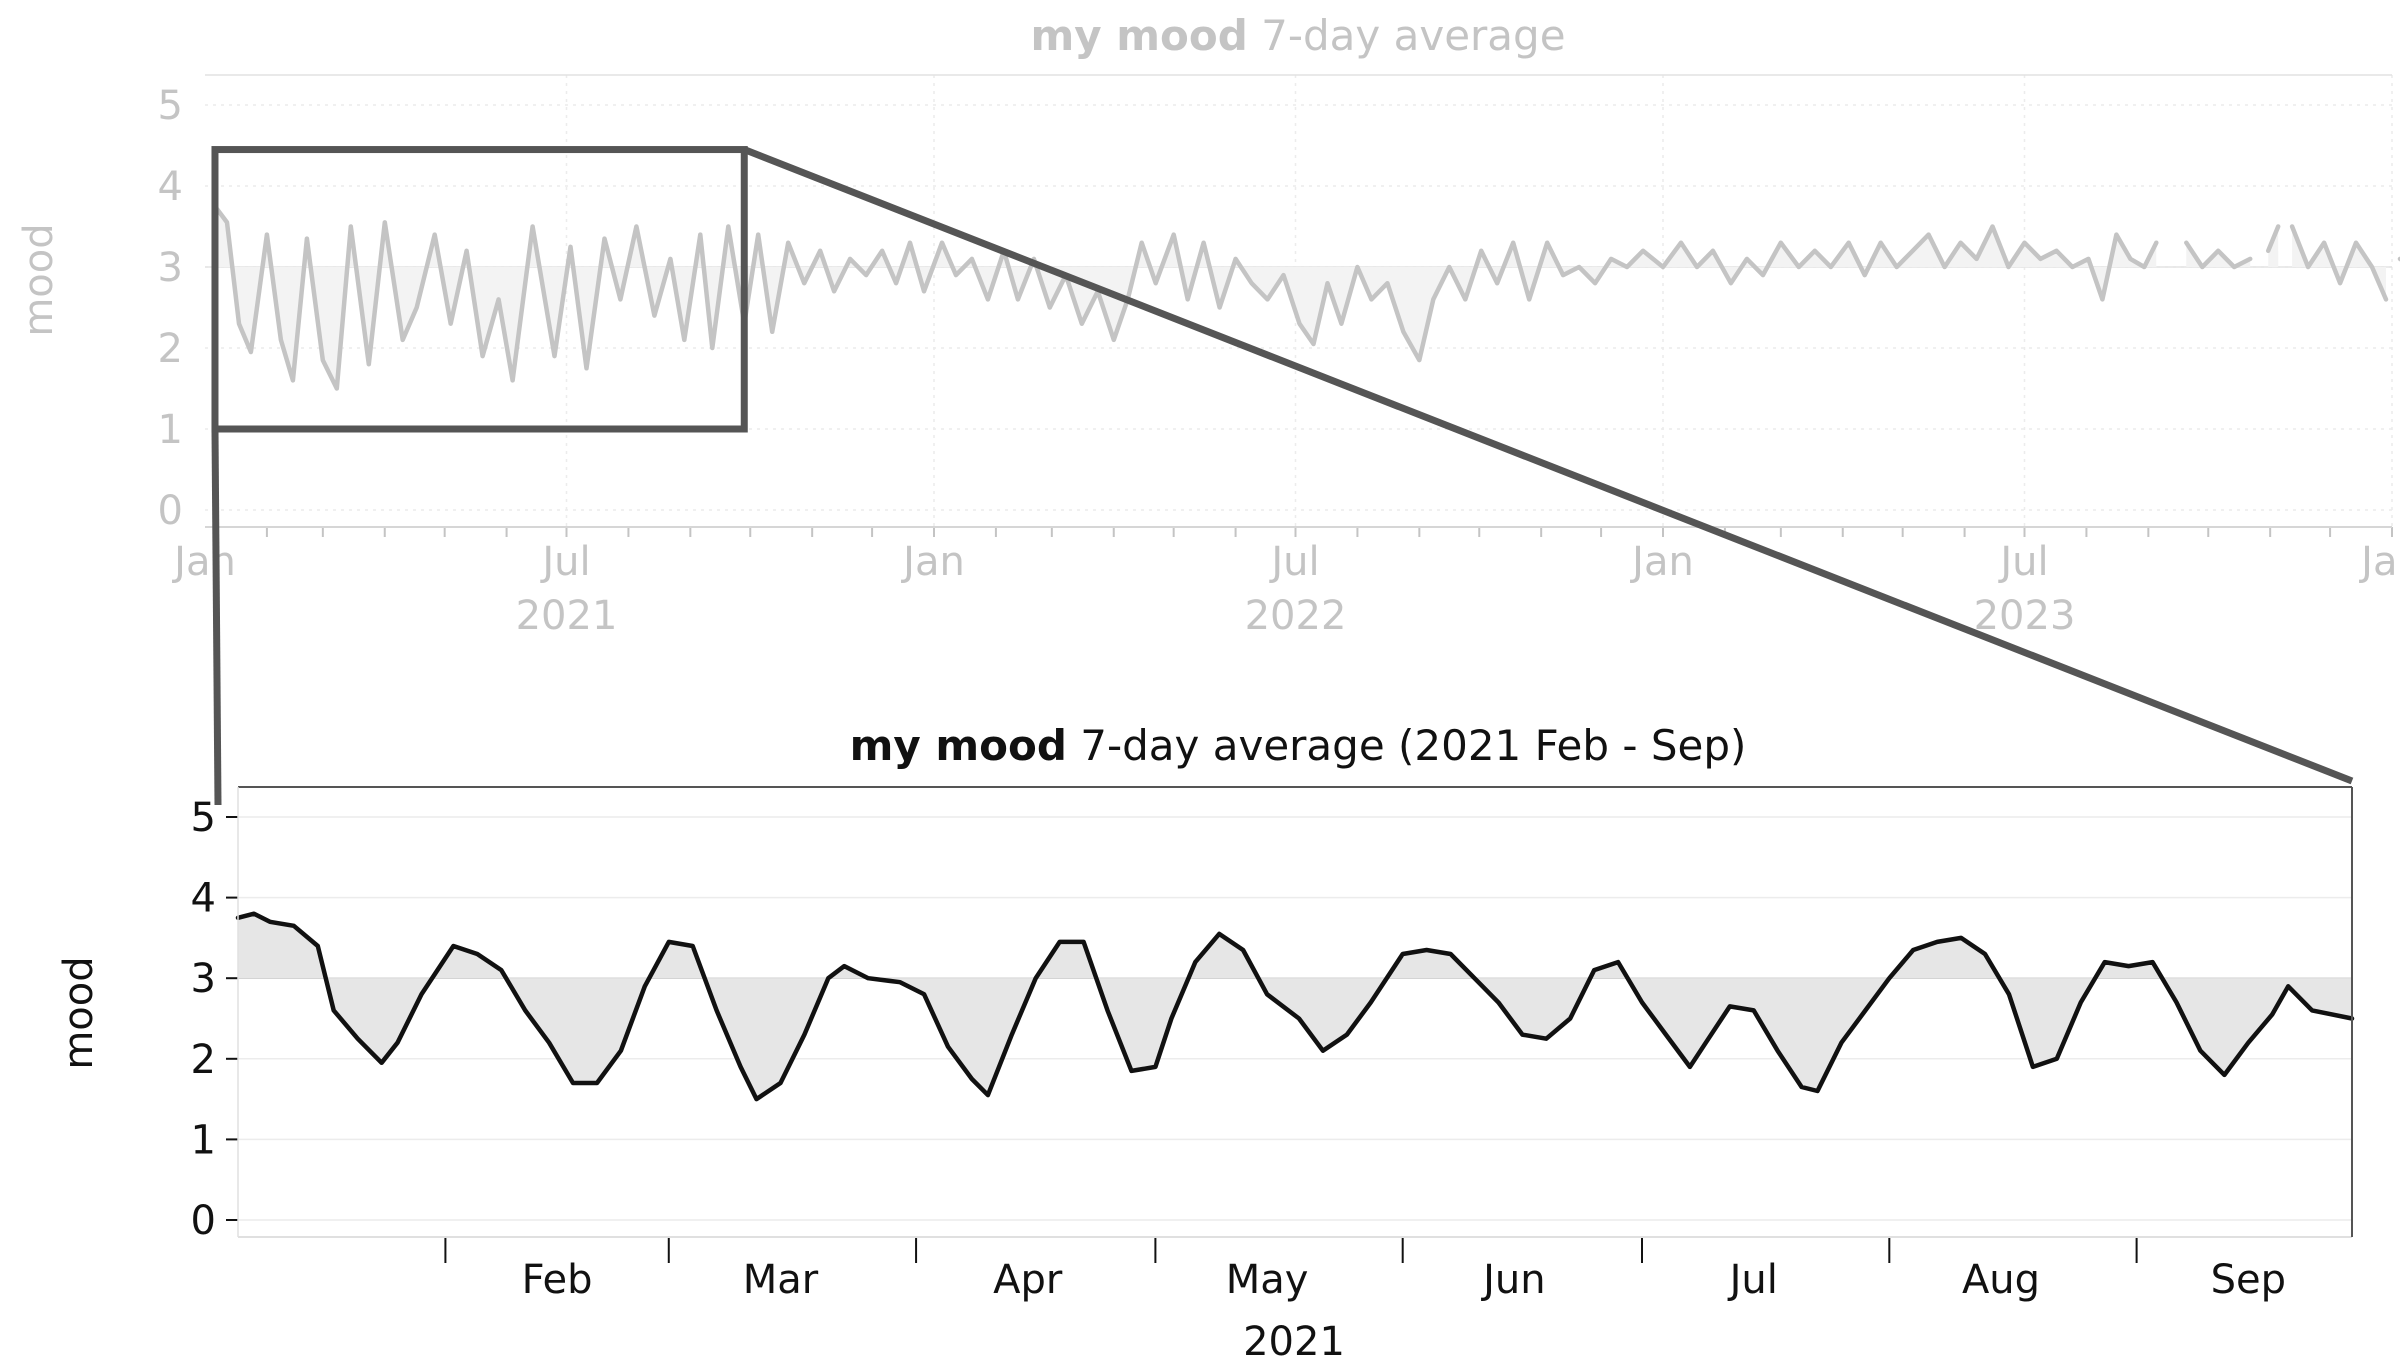 The width and height of the screenshot is (2400, 1372). I want to click on overview-y-tick-label: 3, so click(170, 268).